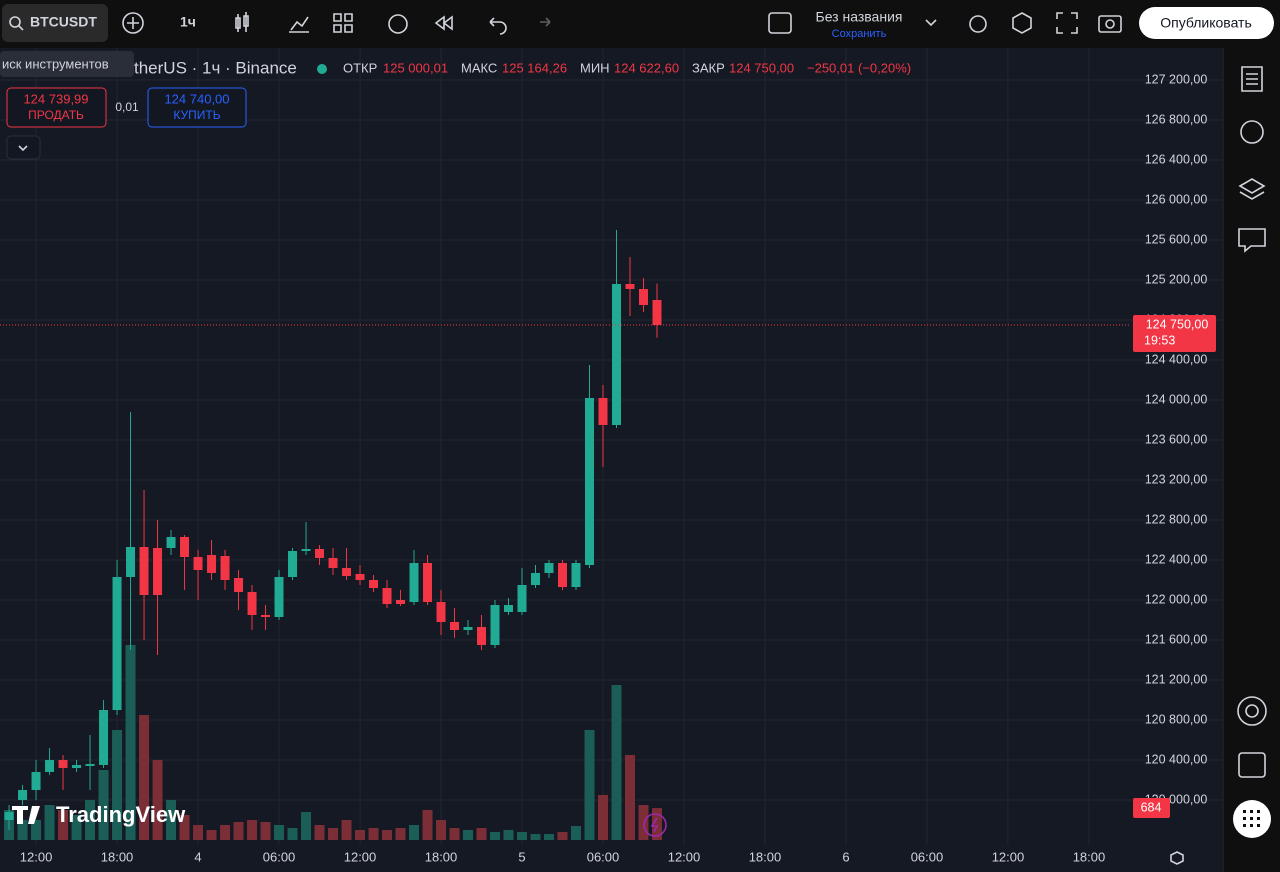 The image size is (1280, 872). What do you see at coordinates (55, 23) in the screenshot?
I see `symbol-search` at bounding box center [55, 23].